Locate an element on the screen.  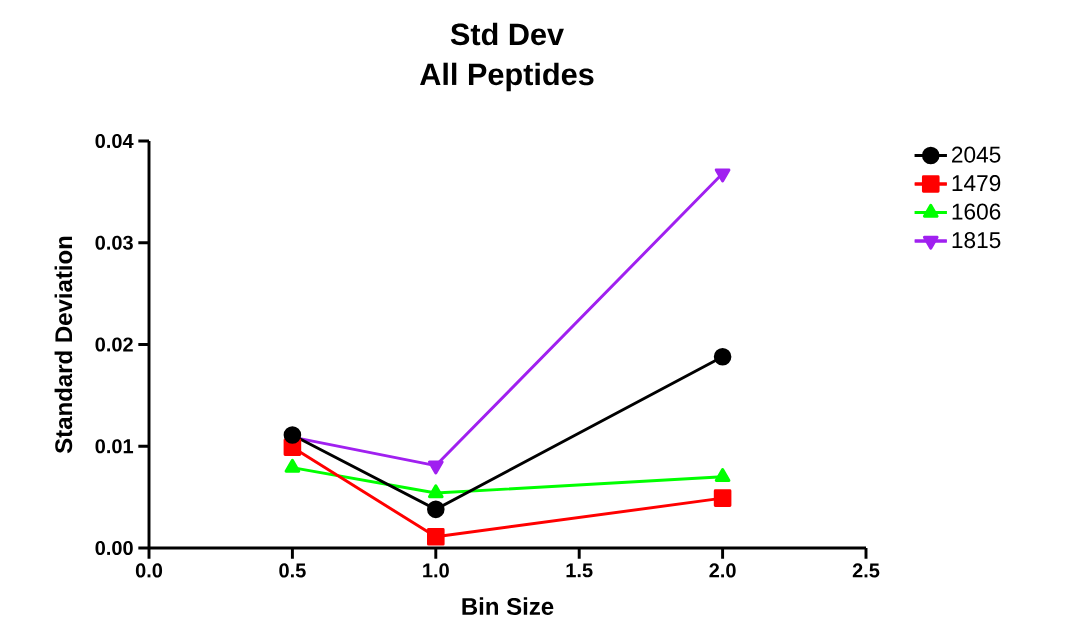
y-axis-title: Standard Deviation is located at coordinates (63, 345).